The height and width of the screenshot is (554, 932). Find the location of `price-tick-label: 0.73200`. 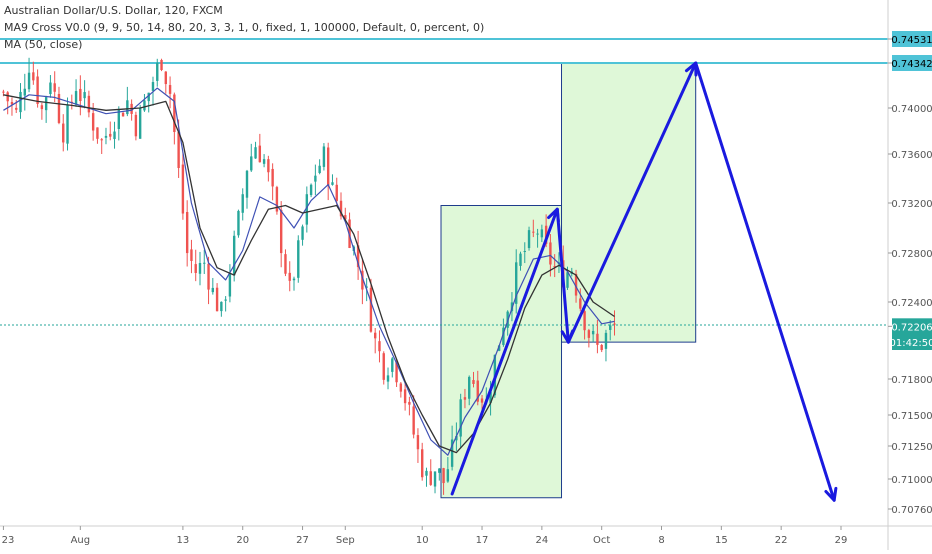

price-tick-label: 0.73200 is located at coordinates (911, 204).